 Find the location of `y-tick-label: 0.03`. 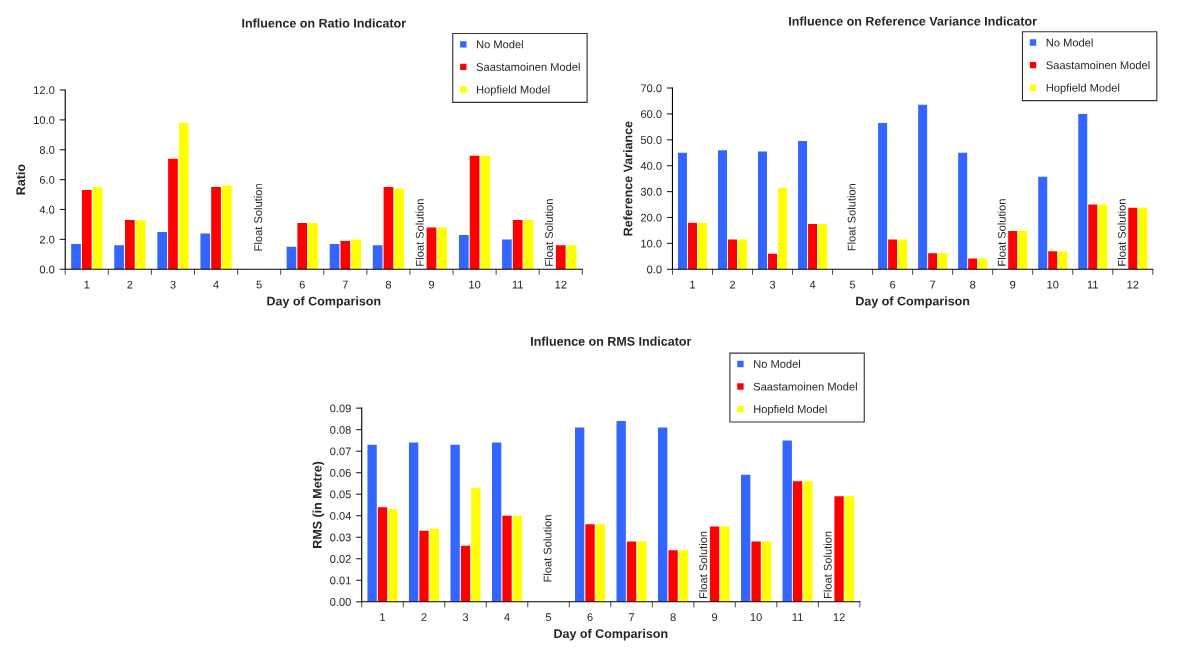

y-tick-label: 0.03 is located at coordinates (340, 537).